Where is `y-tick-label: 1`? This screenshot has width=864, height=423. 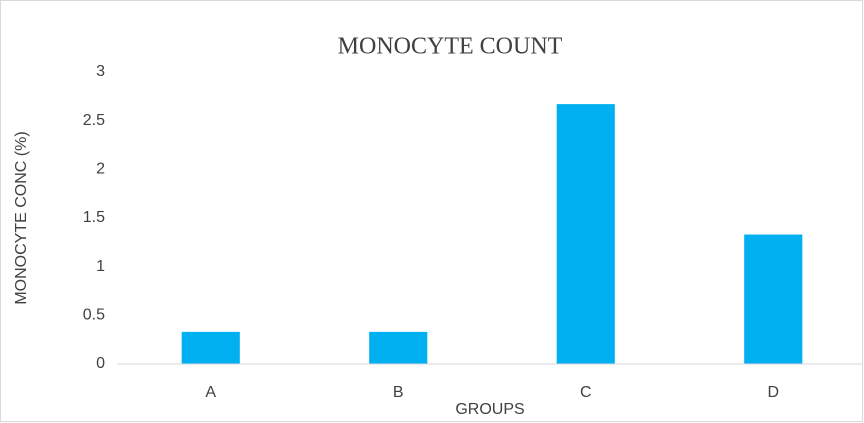 y-tick-label: 1 is located at coordinates (100, 266).